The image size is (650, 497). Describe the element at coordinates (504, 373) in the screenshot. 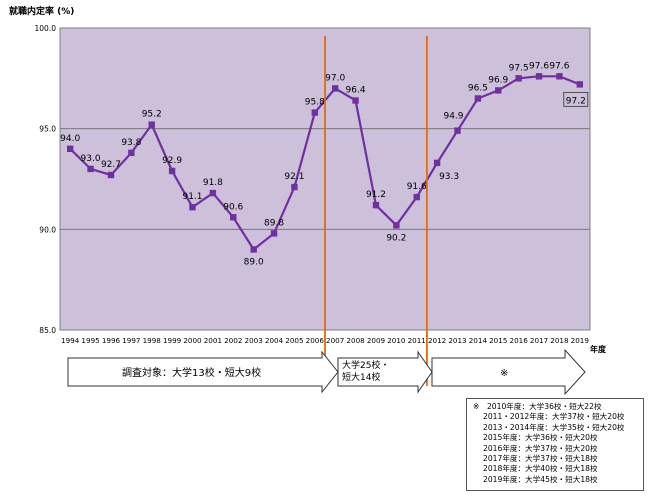

I see `period-label-3: ※` at that location.